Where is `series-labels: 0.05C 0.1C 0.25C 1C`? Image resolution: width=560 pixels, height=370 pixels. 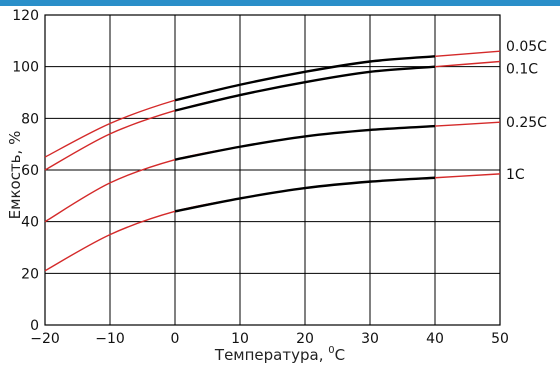
series-labels: 0.05C 0.1C 0.25C 1C is located at coordinates (526, 111).